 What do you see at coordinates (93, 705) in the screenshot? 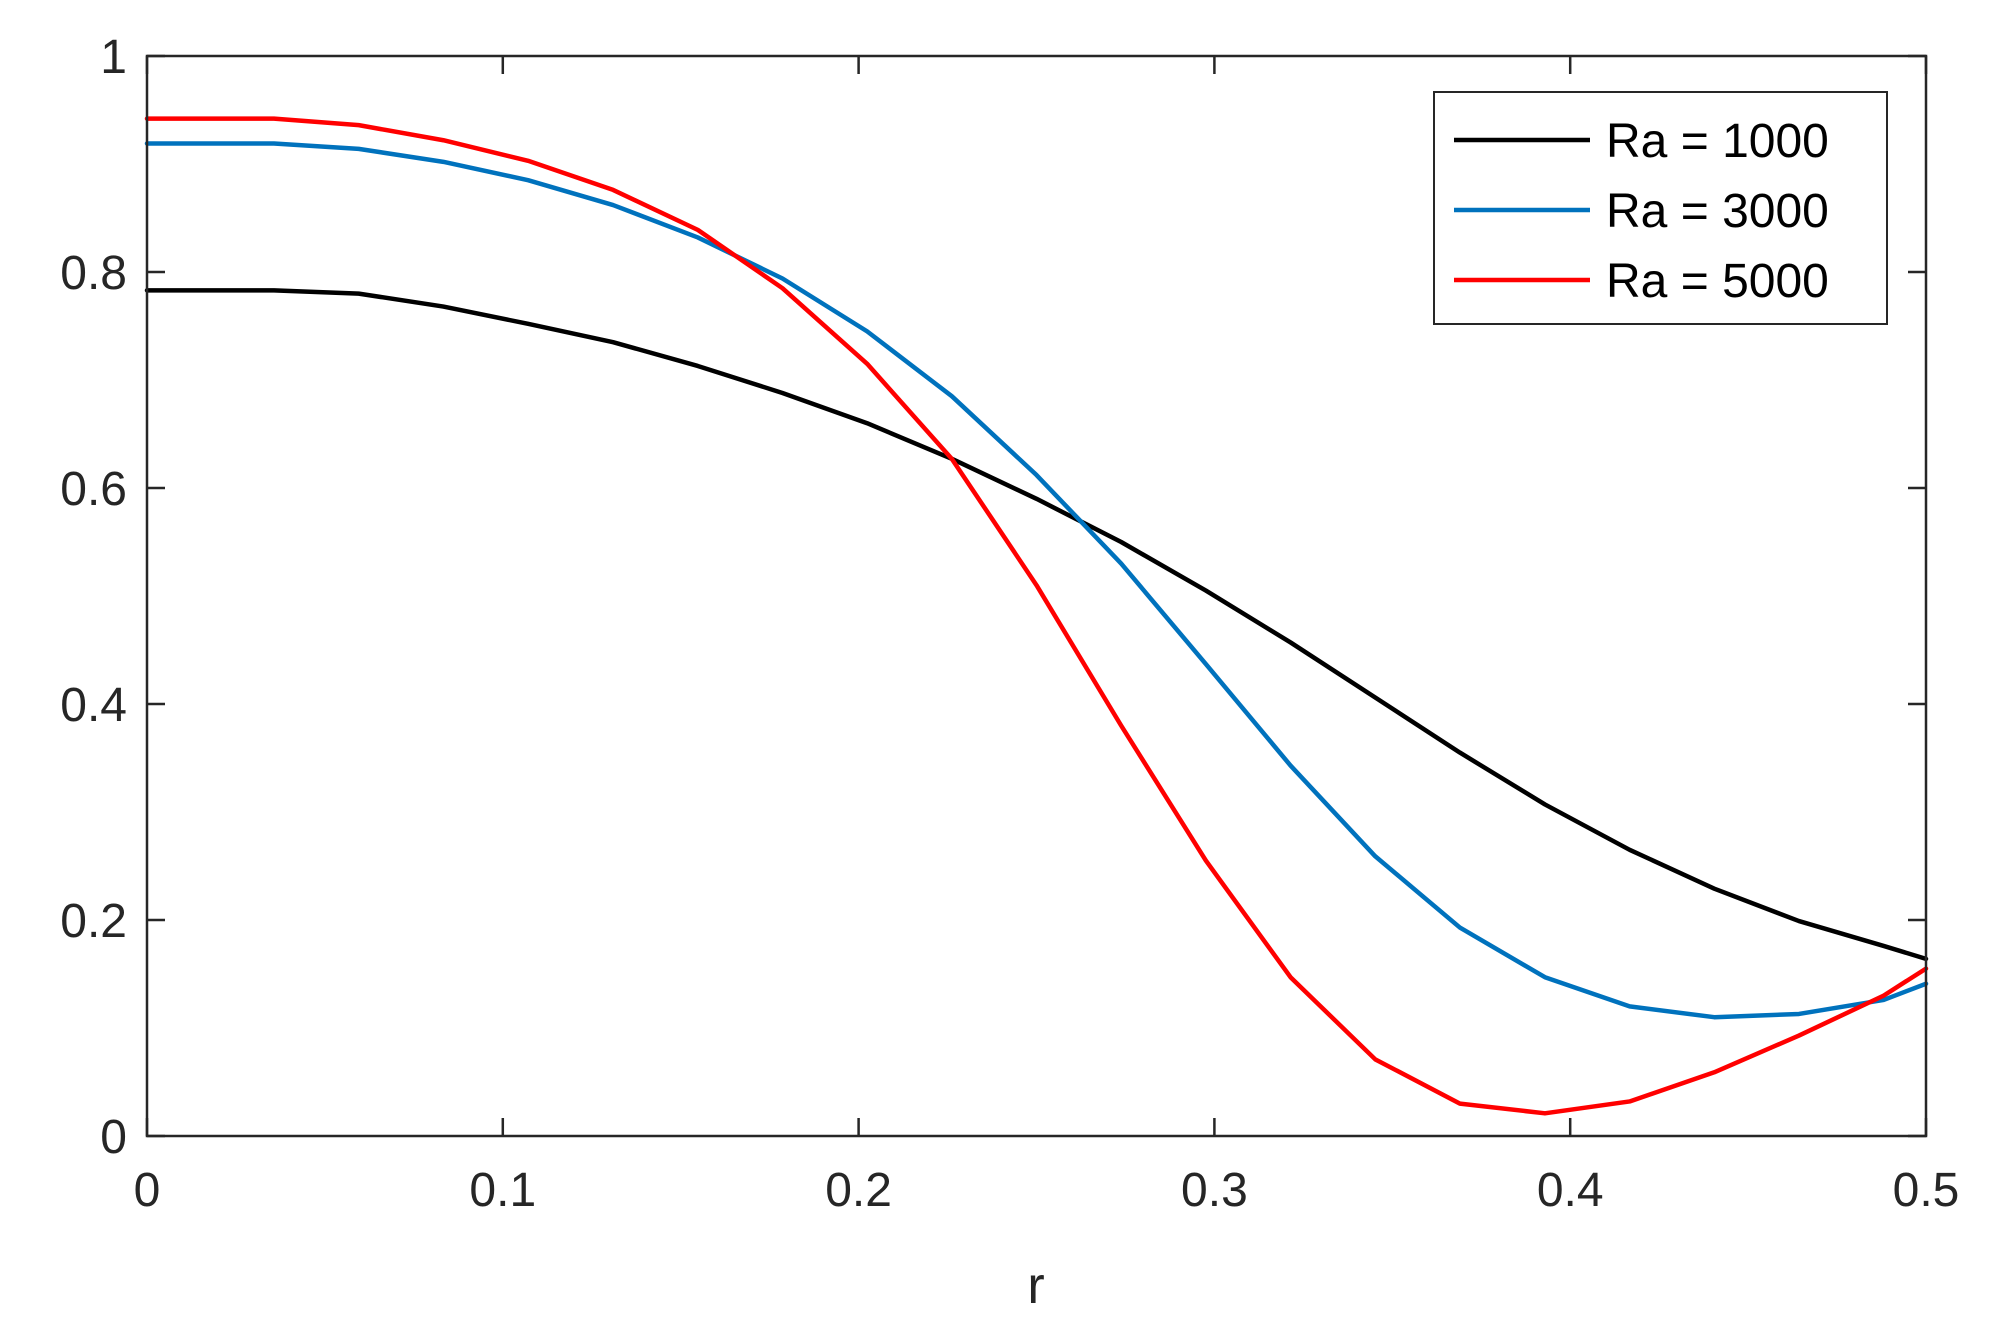
I see `y-tick-label: 0.4` at bounding box center [93, 705].